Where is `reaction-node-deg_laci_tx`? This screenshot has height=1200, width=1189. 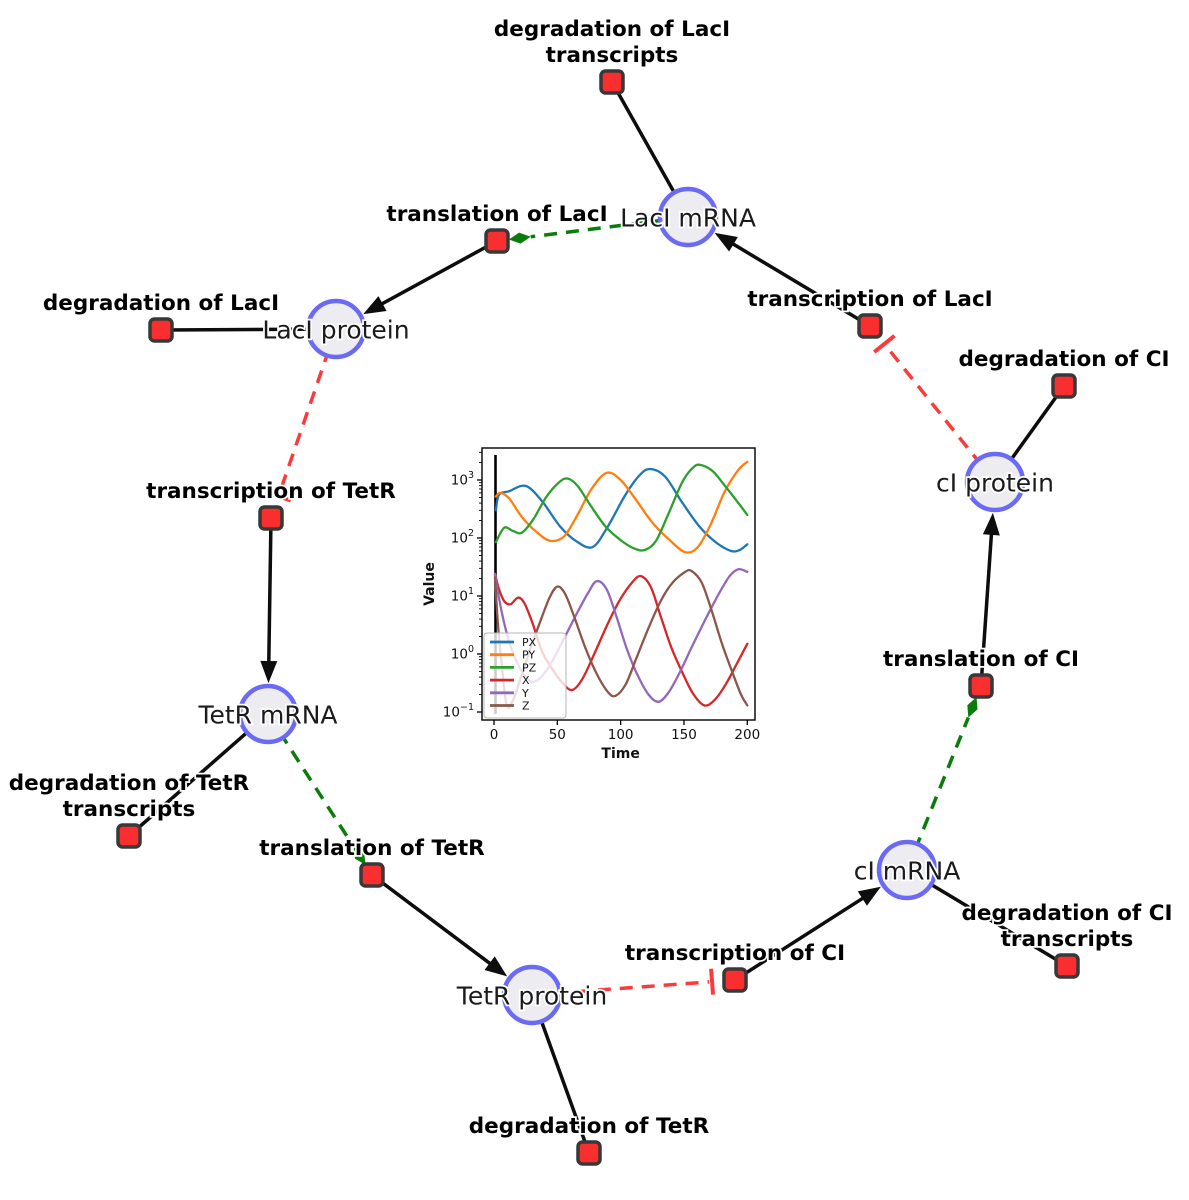
reaction-node-deg_laci_tx is located at coordinates (612, 82).